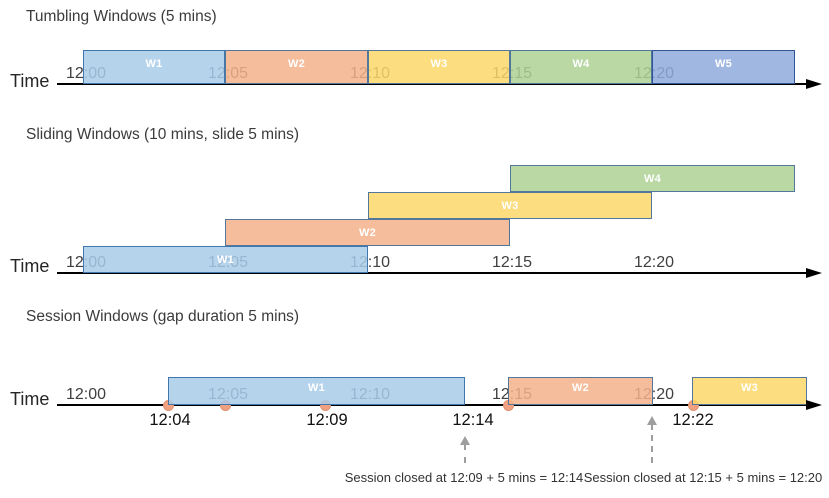 Image resolution: width=829 pixels, height=498 pixels. I want to click on section-title-tumbling: Tumbling Windows (5 mins), so click(121, 16).